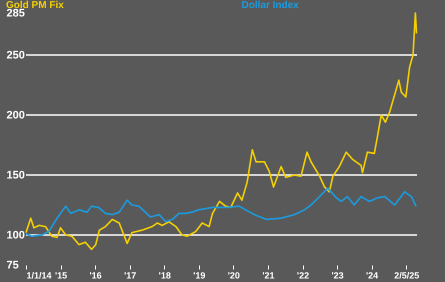  What do you see at coordinates (15, 56) in the screenshot?
I see `y-tick-label: 250` at bounding box center [15, 56].